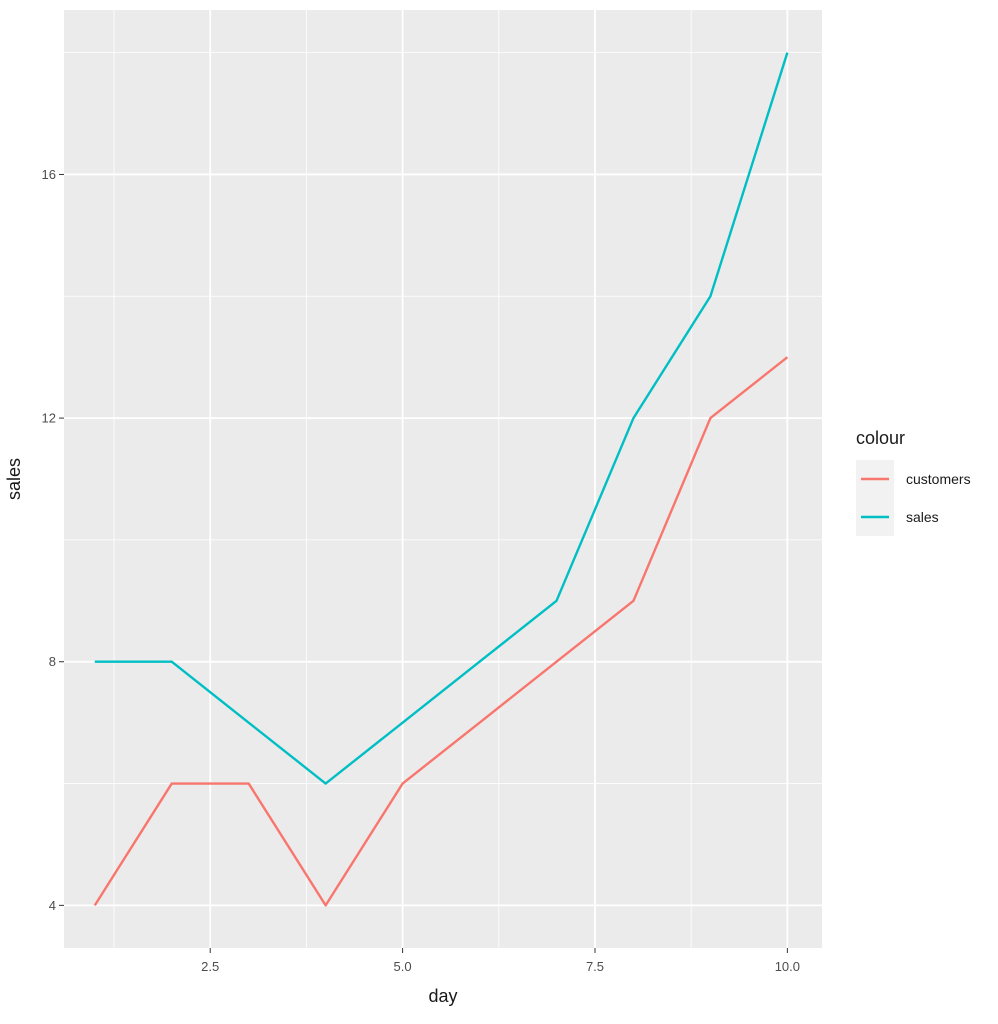 This screenshot has height=1024, width=998. What do you see at coordinates (595, 966) in the screenshot?
I see `x-tick-label: 7.5` at bounding box center [595, 966].